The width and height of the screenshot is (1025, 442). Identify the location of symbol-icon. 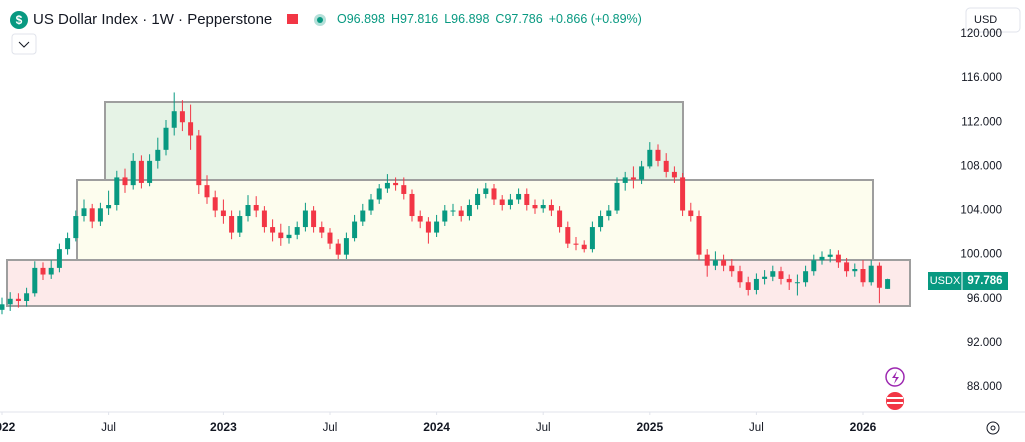
(19, 20).